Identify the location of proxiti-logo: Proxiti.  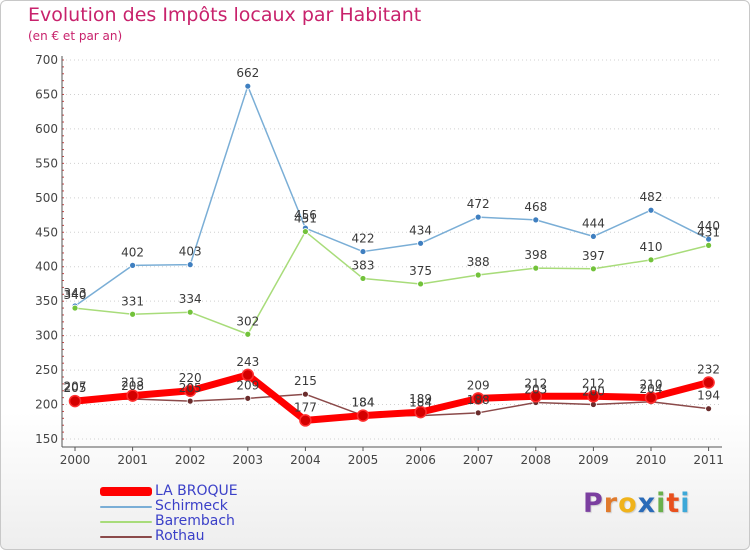
(637, 503).